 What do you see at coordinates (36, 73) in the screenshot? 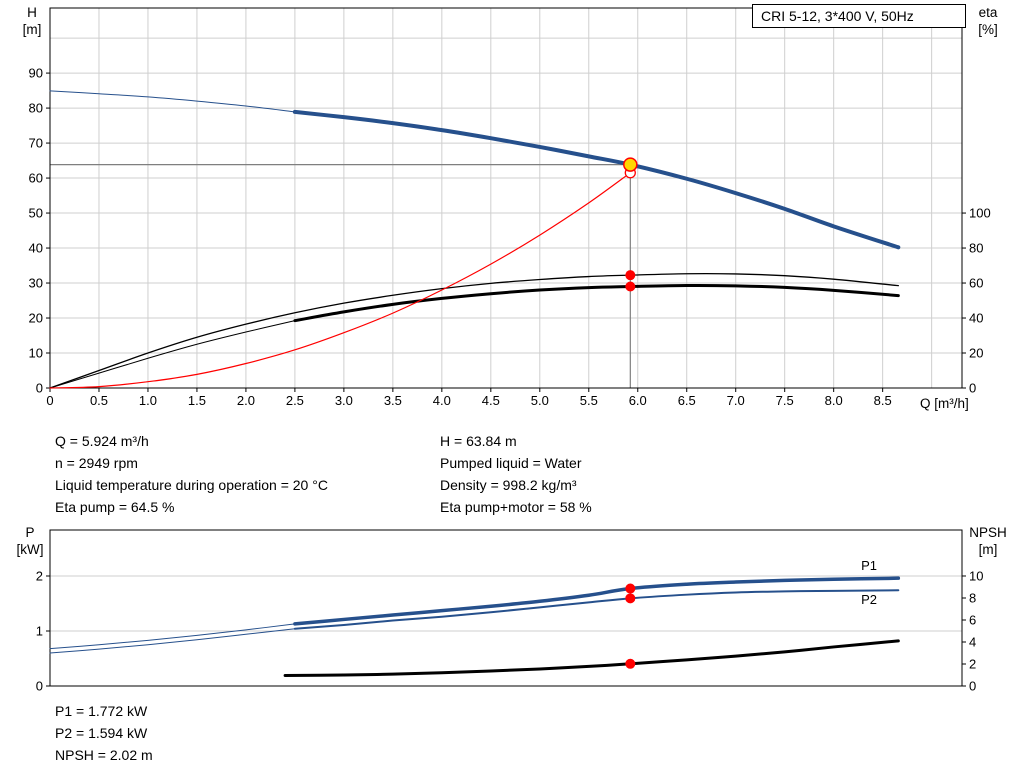
I see `y-left-tick-label: 90` at bounding box center [36, 73].